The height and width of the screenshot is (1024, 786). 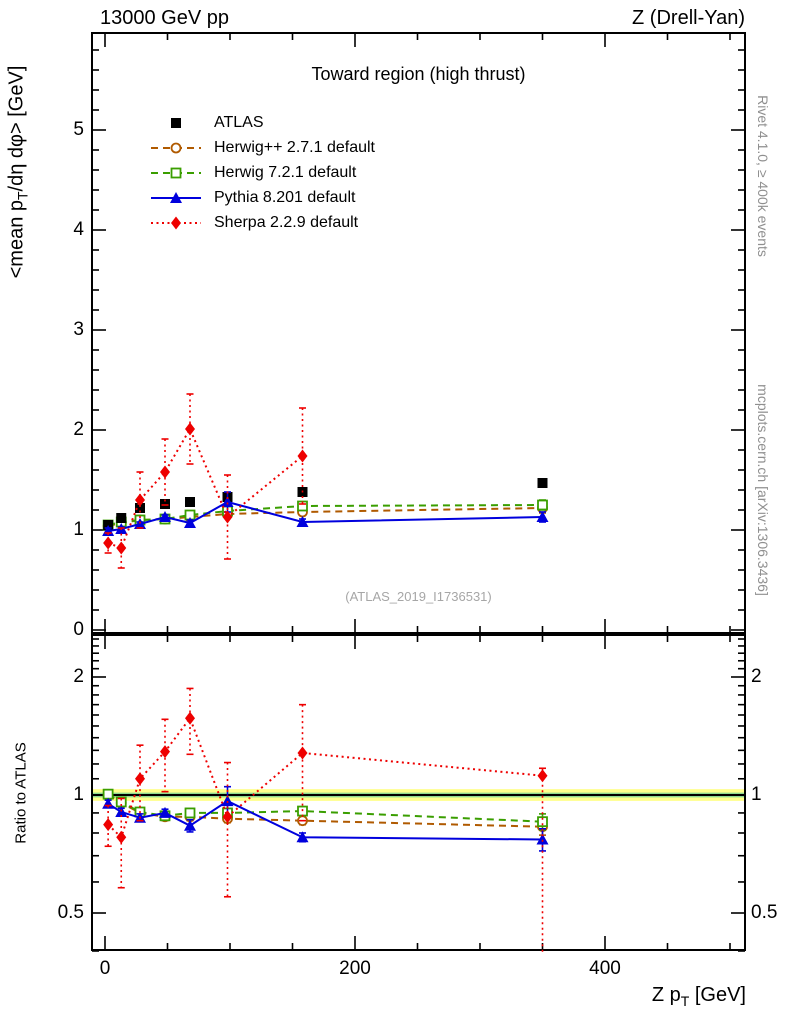 I want to click on y-axis-title: <mean pT/dη dφ> [GeV], so click(x=18, y=172).